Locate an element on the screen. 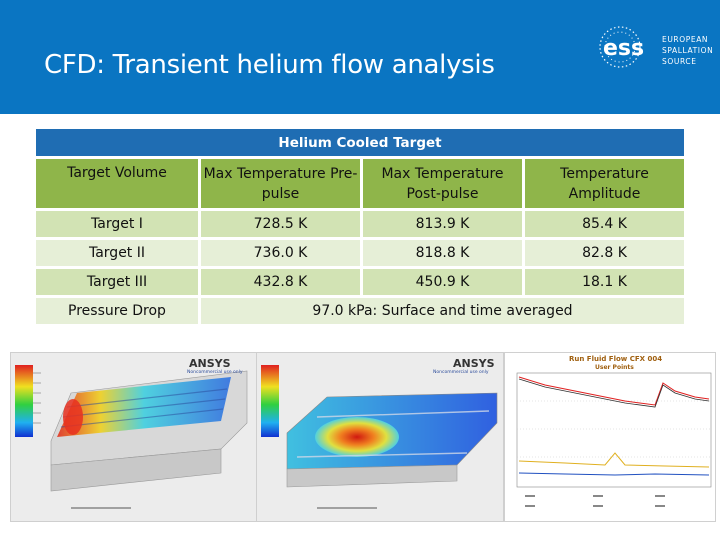 Image resolution: width=720 pixels, height=540 pixels. monitor-plot-figure: Run Fluid Flow CFX 004 User Points is located at coordinates (610, 437).